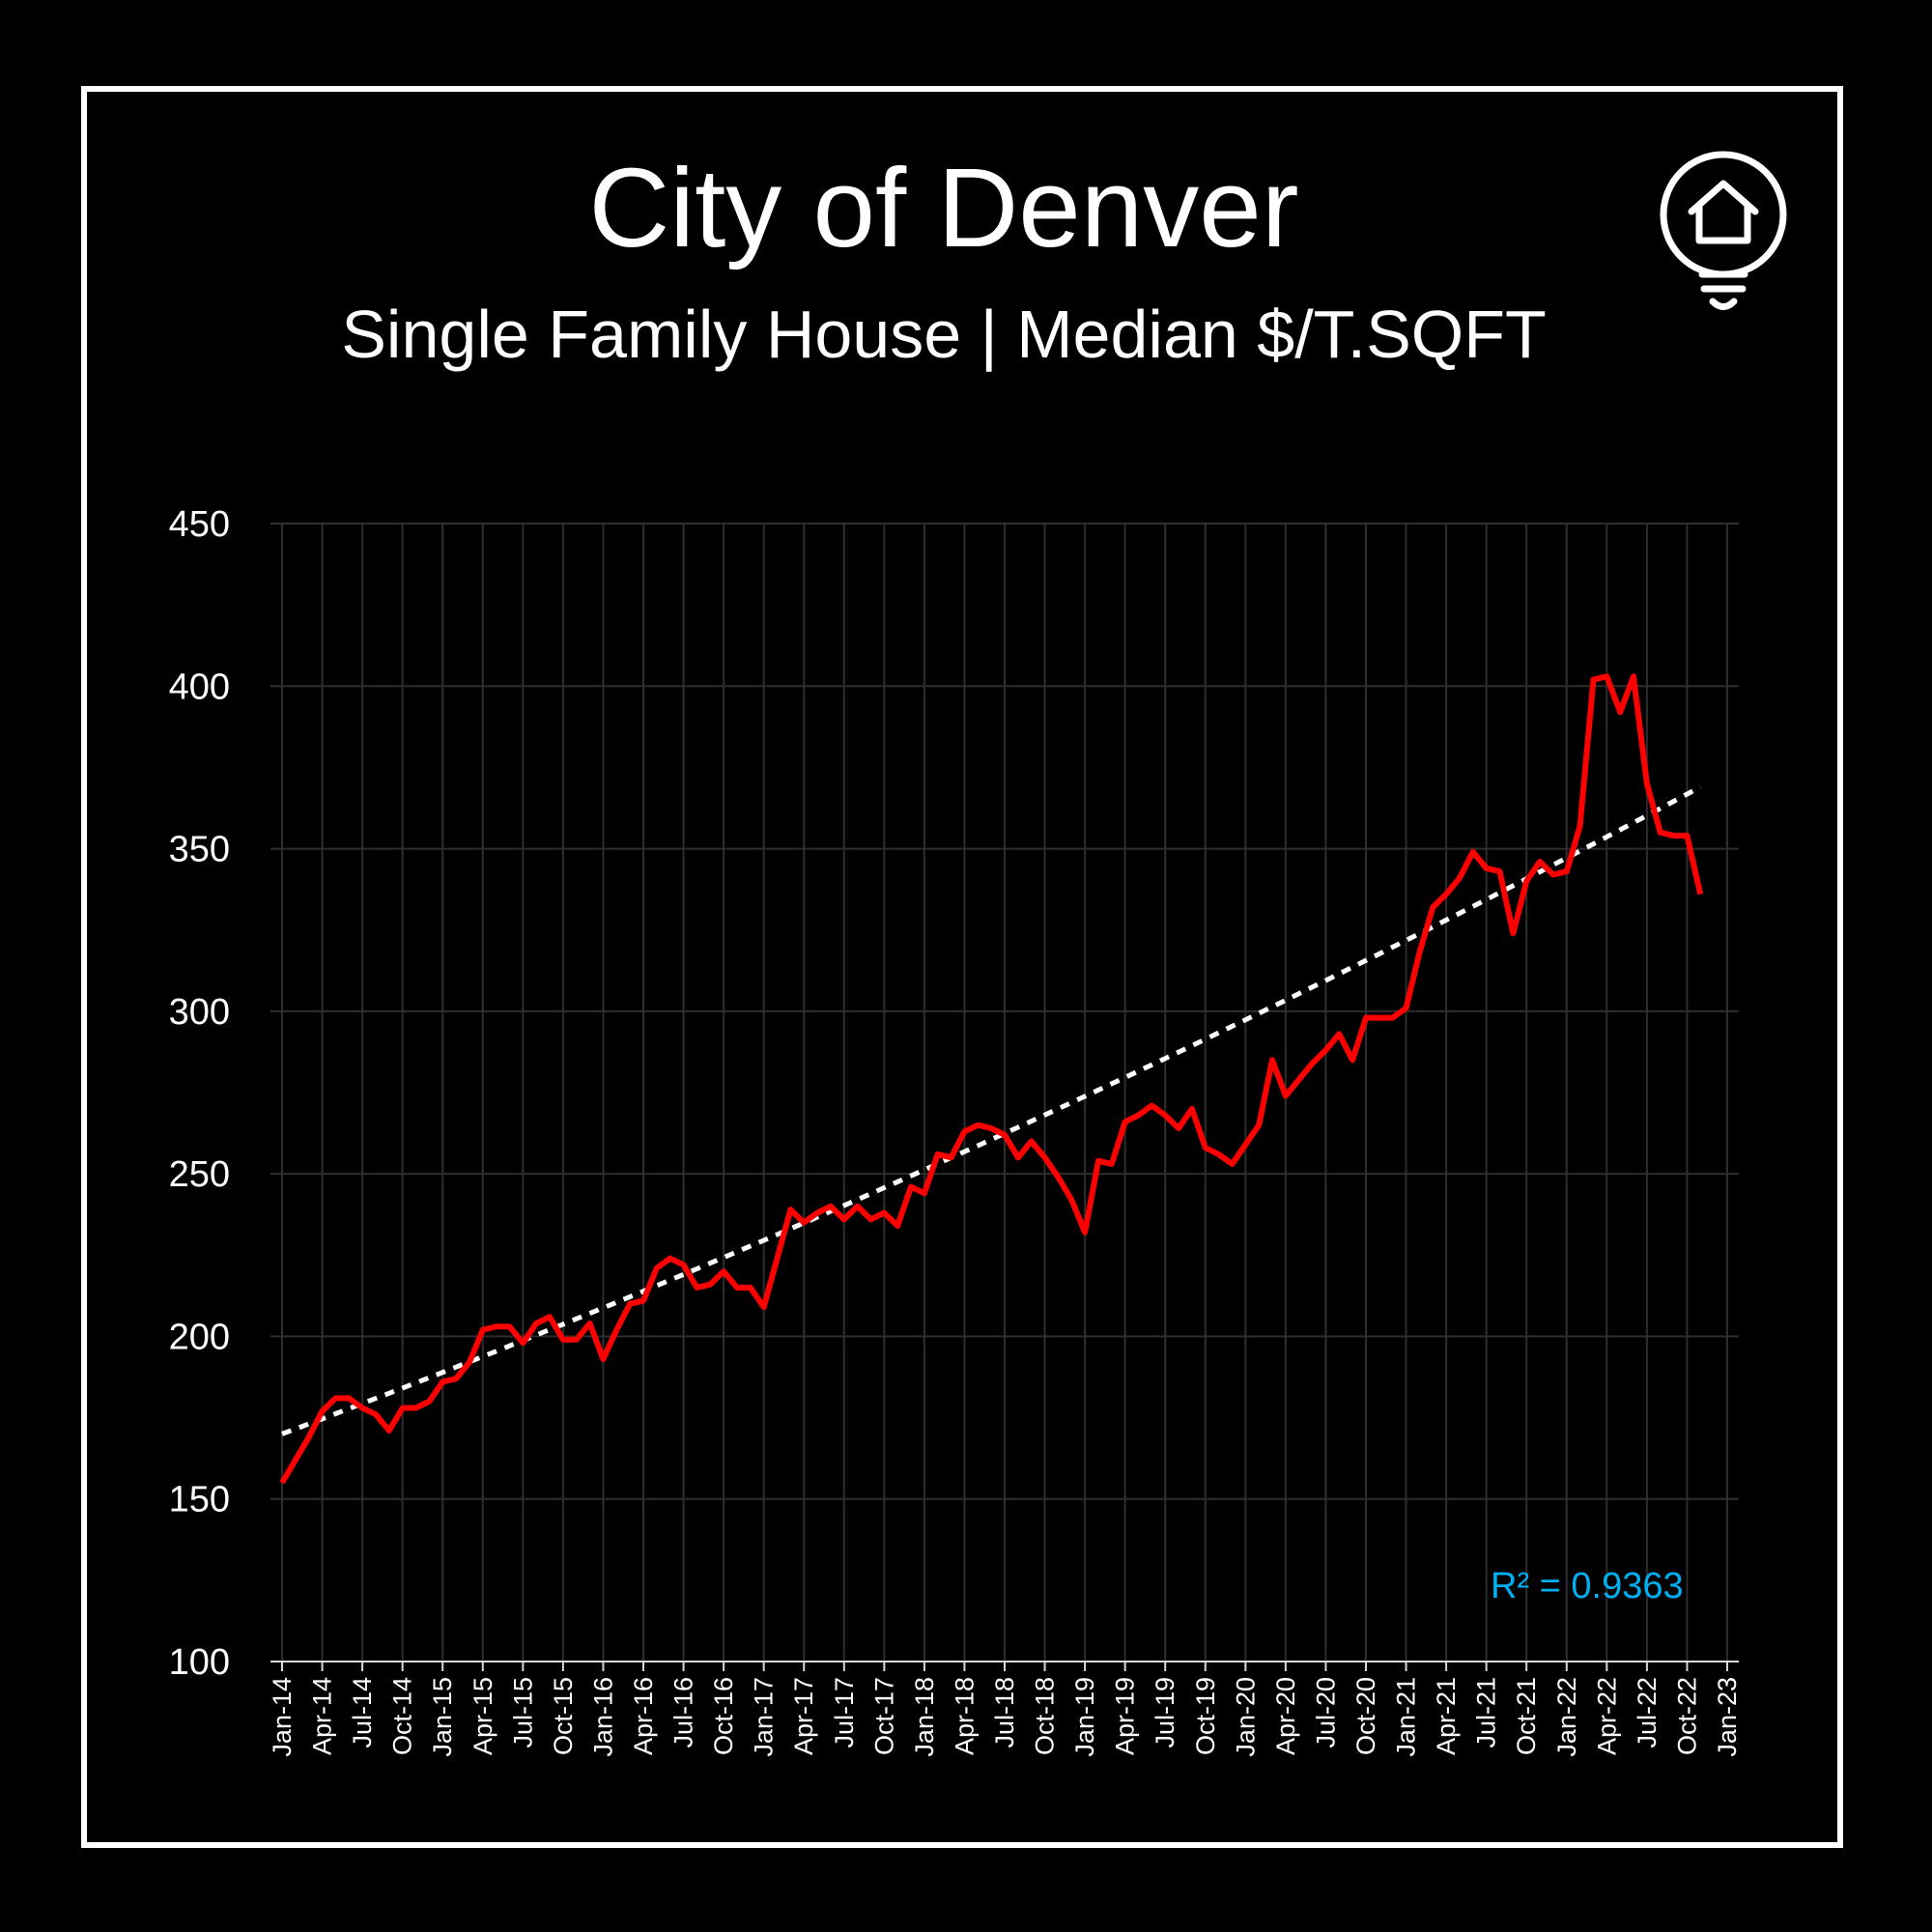  I want to click on y-tick-label: 350, so click(199, 850).